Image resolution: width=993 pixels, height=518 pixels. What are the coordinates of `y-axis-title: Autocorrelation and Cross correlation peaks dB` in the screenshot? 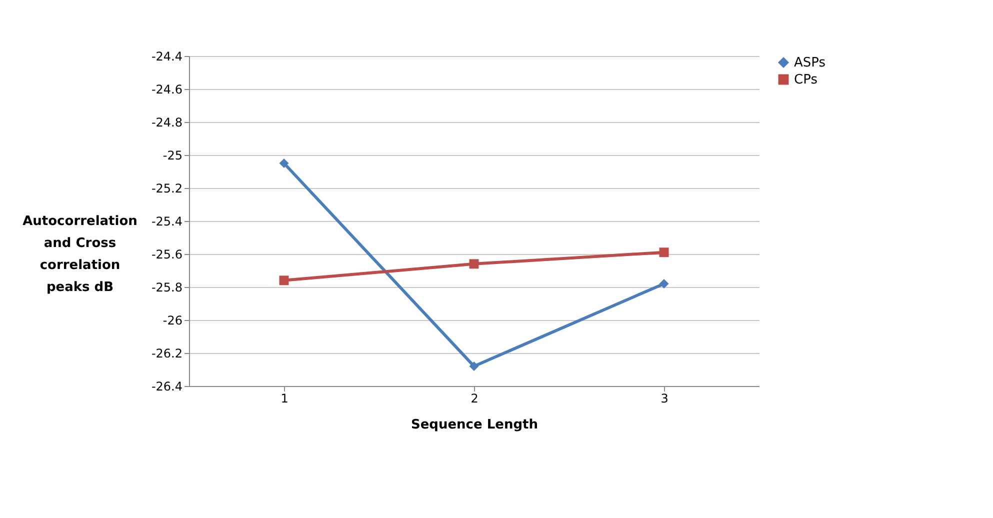 It's located at (80, 254).